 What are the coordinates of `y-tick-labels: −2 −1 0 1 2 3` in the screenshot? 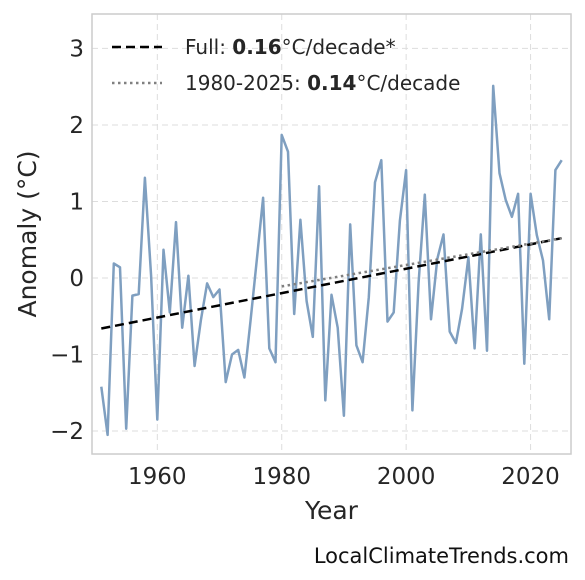 It's located at (67, 240).